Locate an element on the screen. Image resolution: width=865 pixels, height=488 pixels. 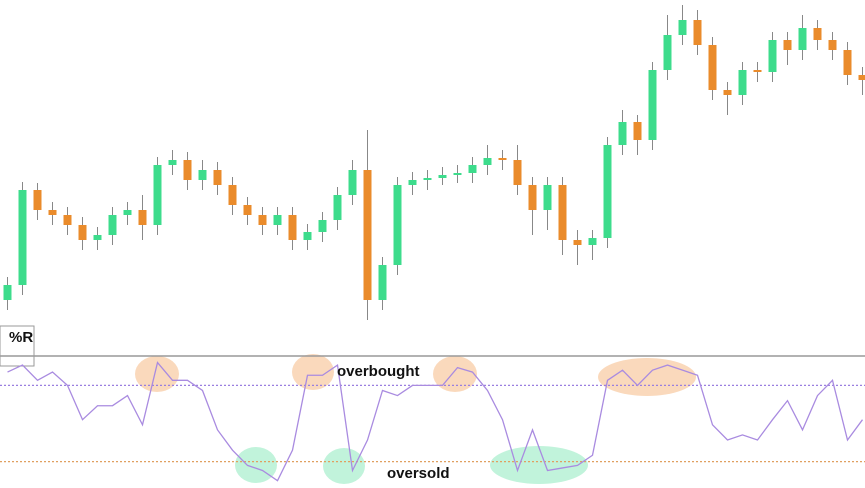
overbought-label: overbought is located at coordinates (378, 371).